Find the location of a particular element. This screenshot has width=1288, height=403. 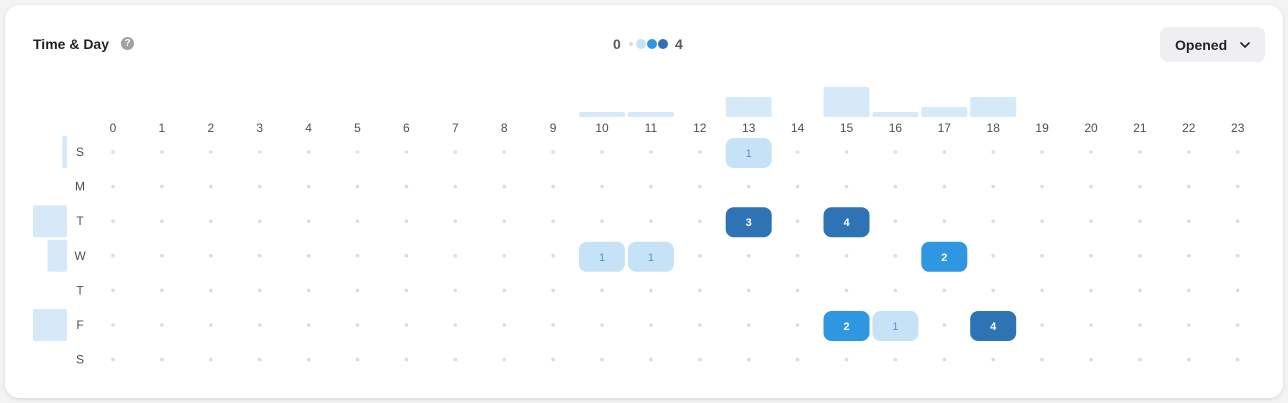

day-label: W is located at coordinates (80, 256).